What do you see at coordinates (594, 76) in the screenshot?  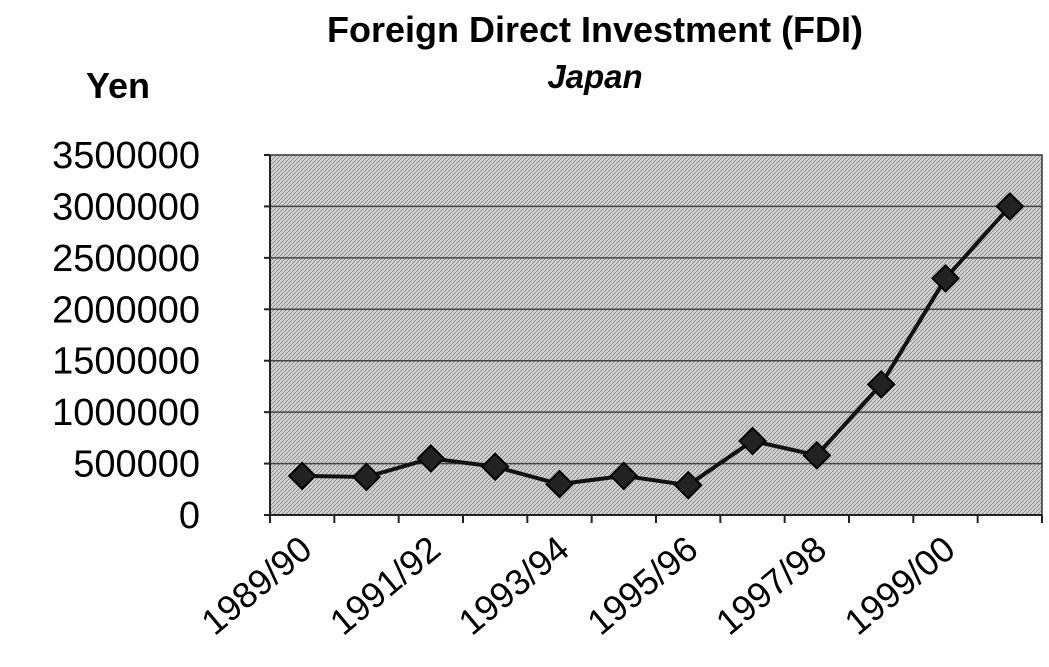 I see `chart-subtitle: Japan` at bounding box center [594, 76].